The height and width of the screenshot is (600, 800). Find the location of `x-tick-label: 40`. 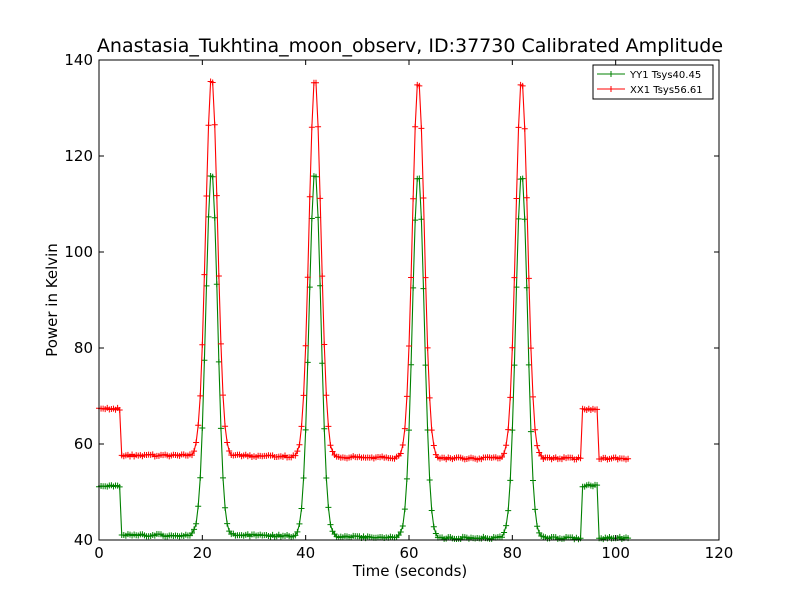

x-tick-label: 40 is located at coordinates (305, 553).